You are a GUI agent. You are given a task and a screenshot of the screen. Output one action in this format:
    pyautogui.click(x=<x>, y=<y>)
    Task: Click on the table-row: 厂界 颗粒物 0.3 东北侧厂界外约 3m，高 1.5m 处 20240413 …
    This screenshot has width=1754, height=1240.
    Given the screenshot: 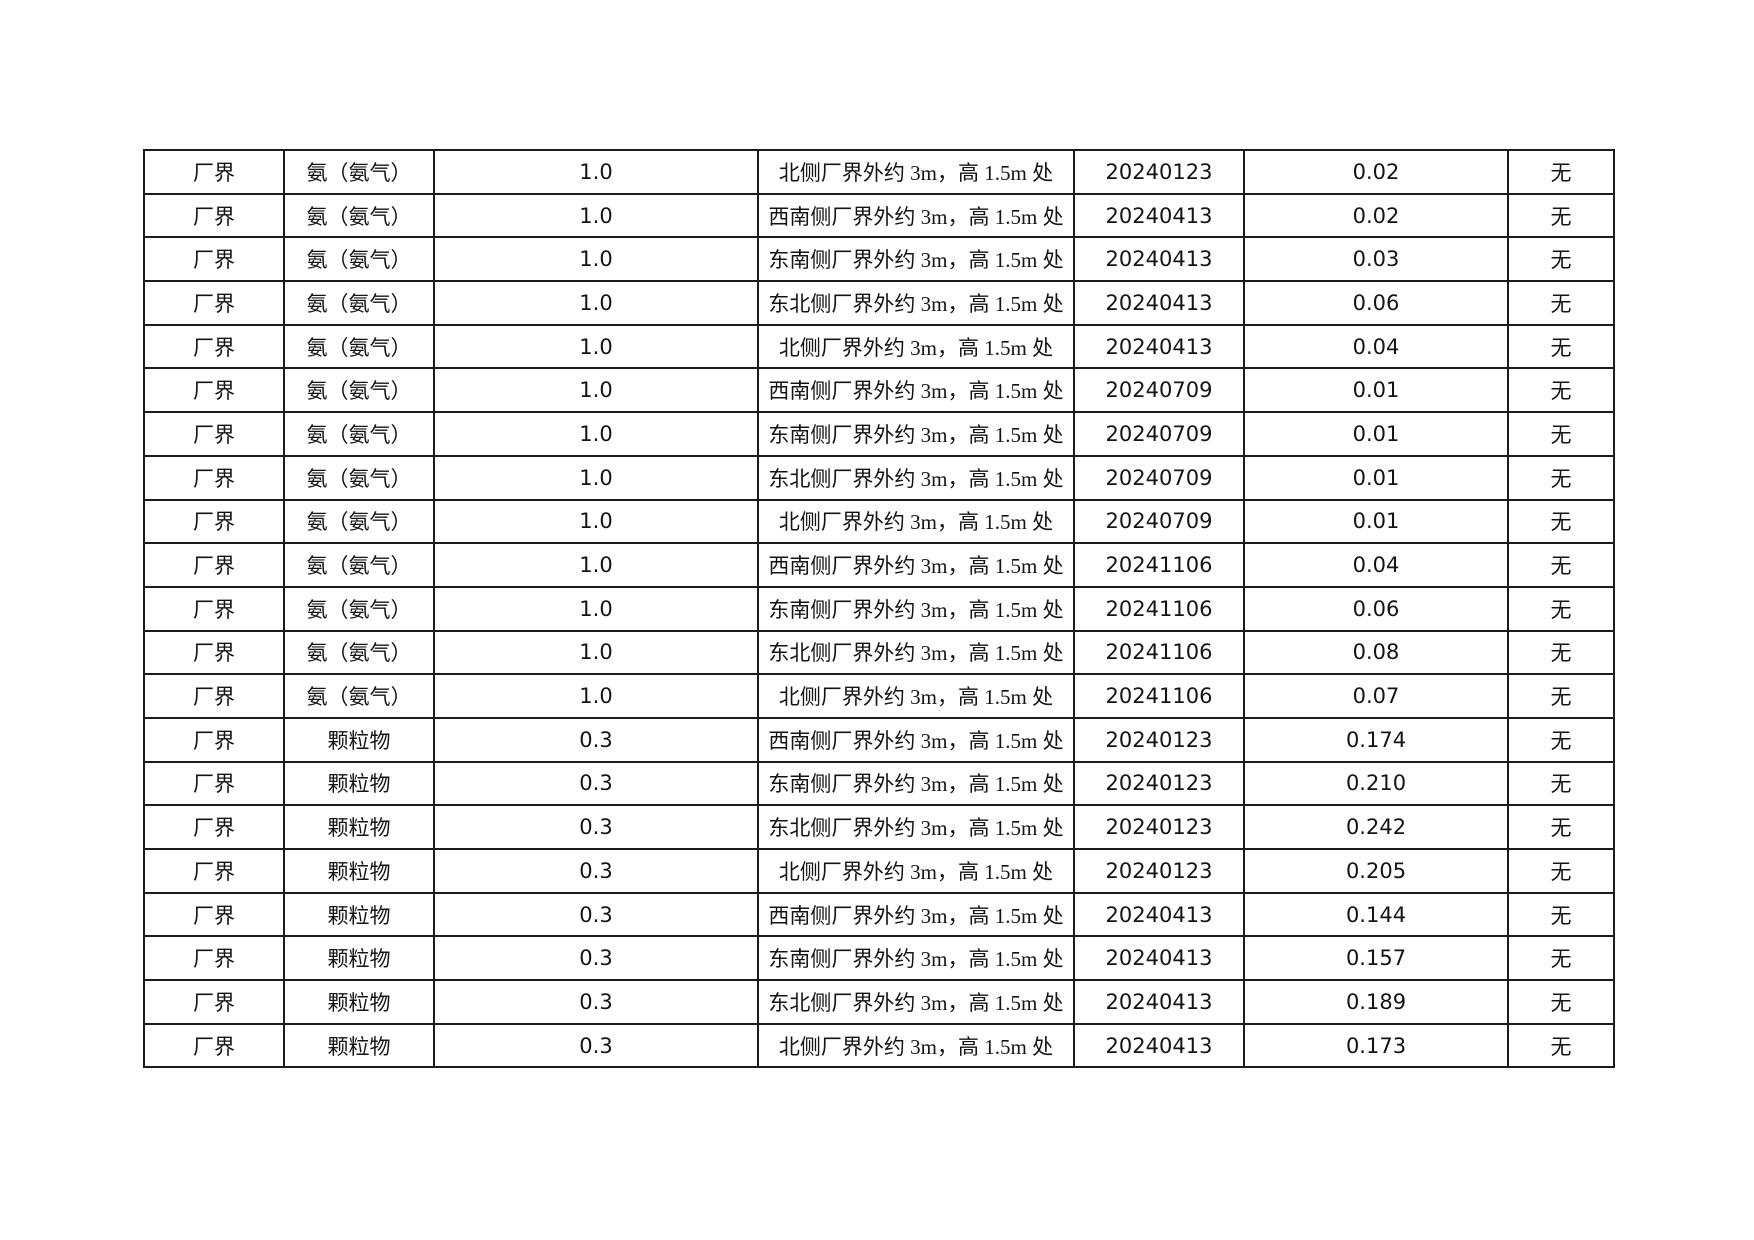 What is the action you would take?
    pyautogui.click(x=879, y=1002)
    